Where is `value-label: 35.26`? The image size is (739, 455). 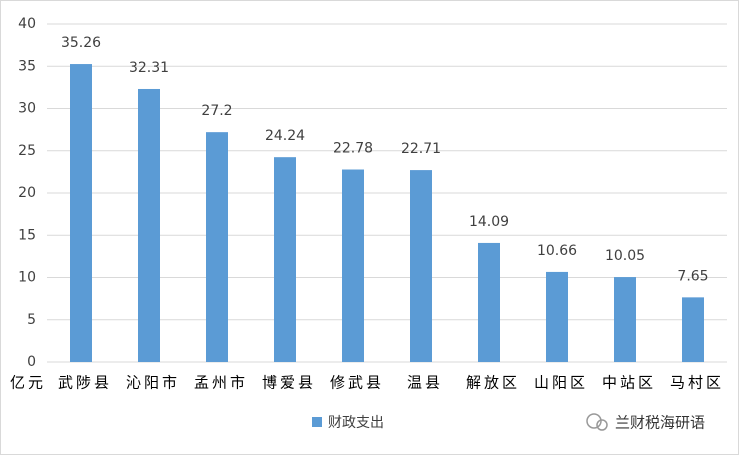
value-label: 35.26 is located at coordinates (81, 43).